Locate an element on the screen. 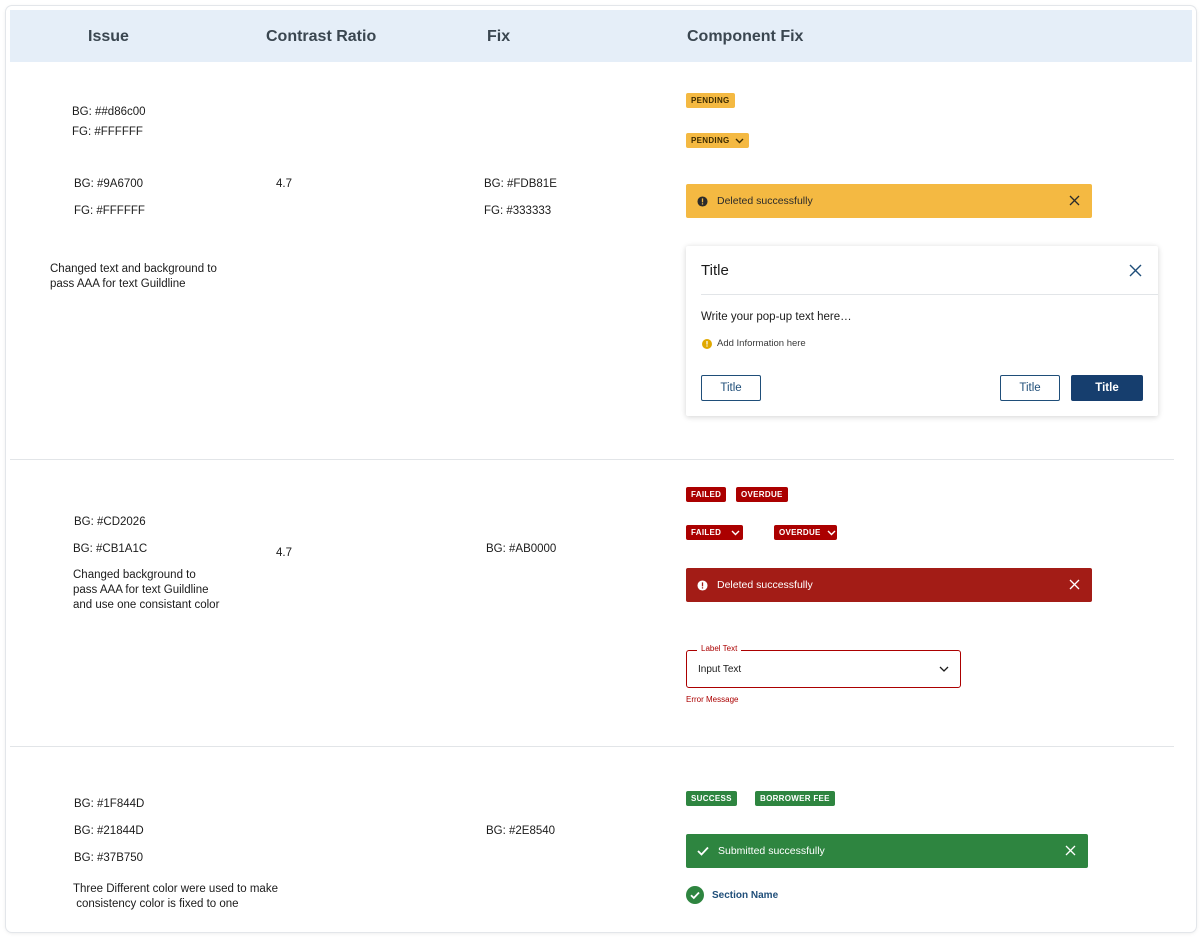  status-dropdown-pending: PENDING is located at coordinates (717, 140).